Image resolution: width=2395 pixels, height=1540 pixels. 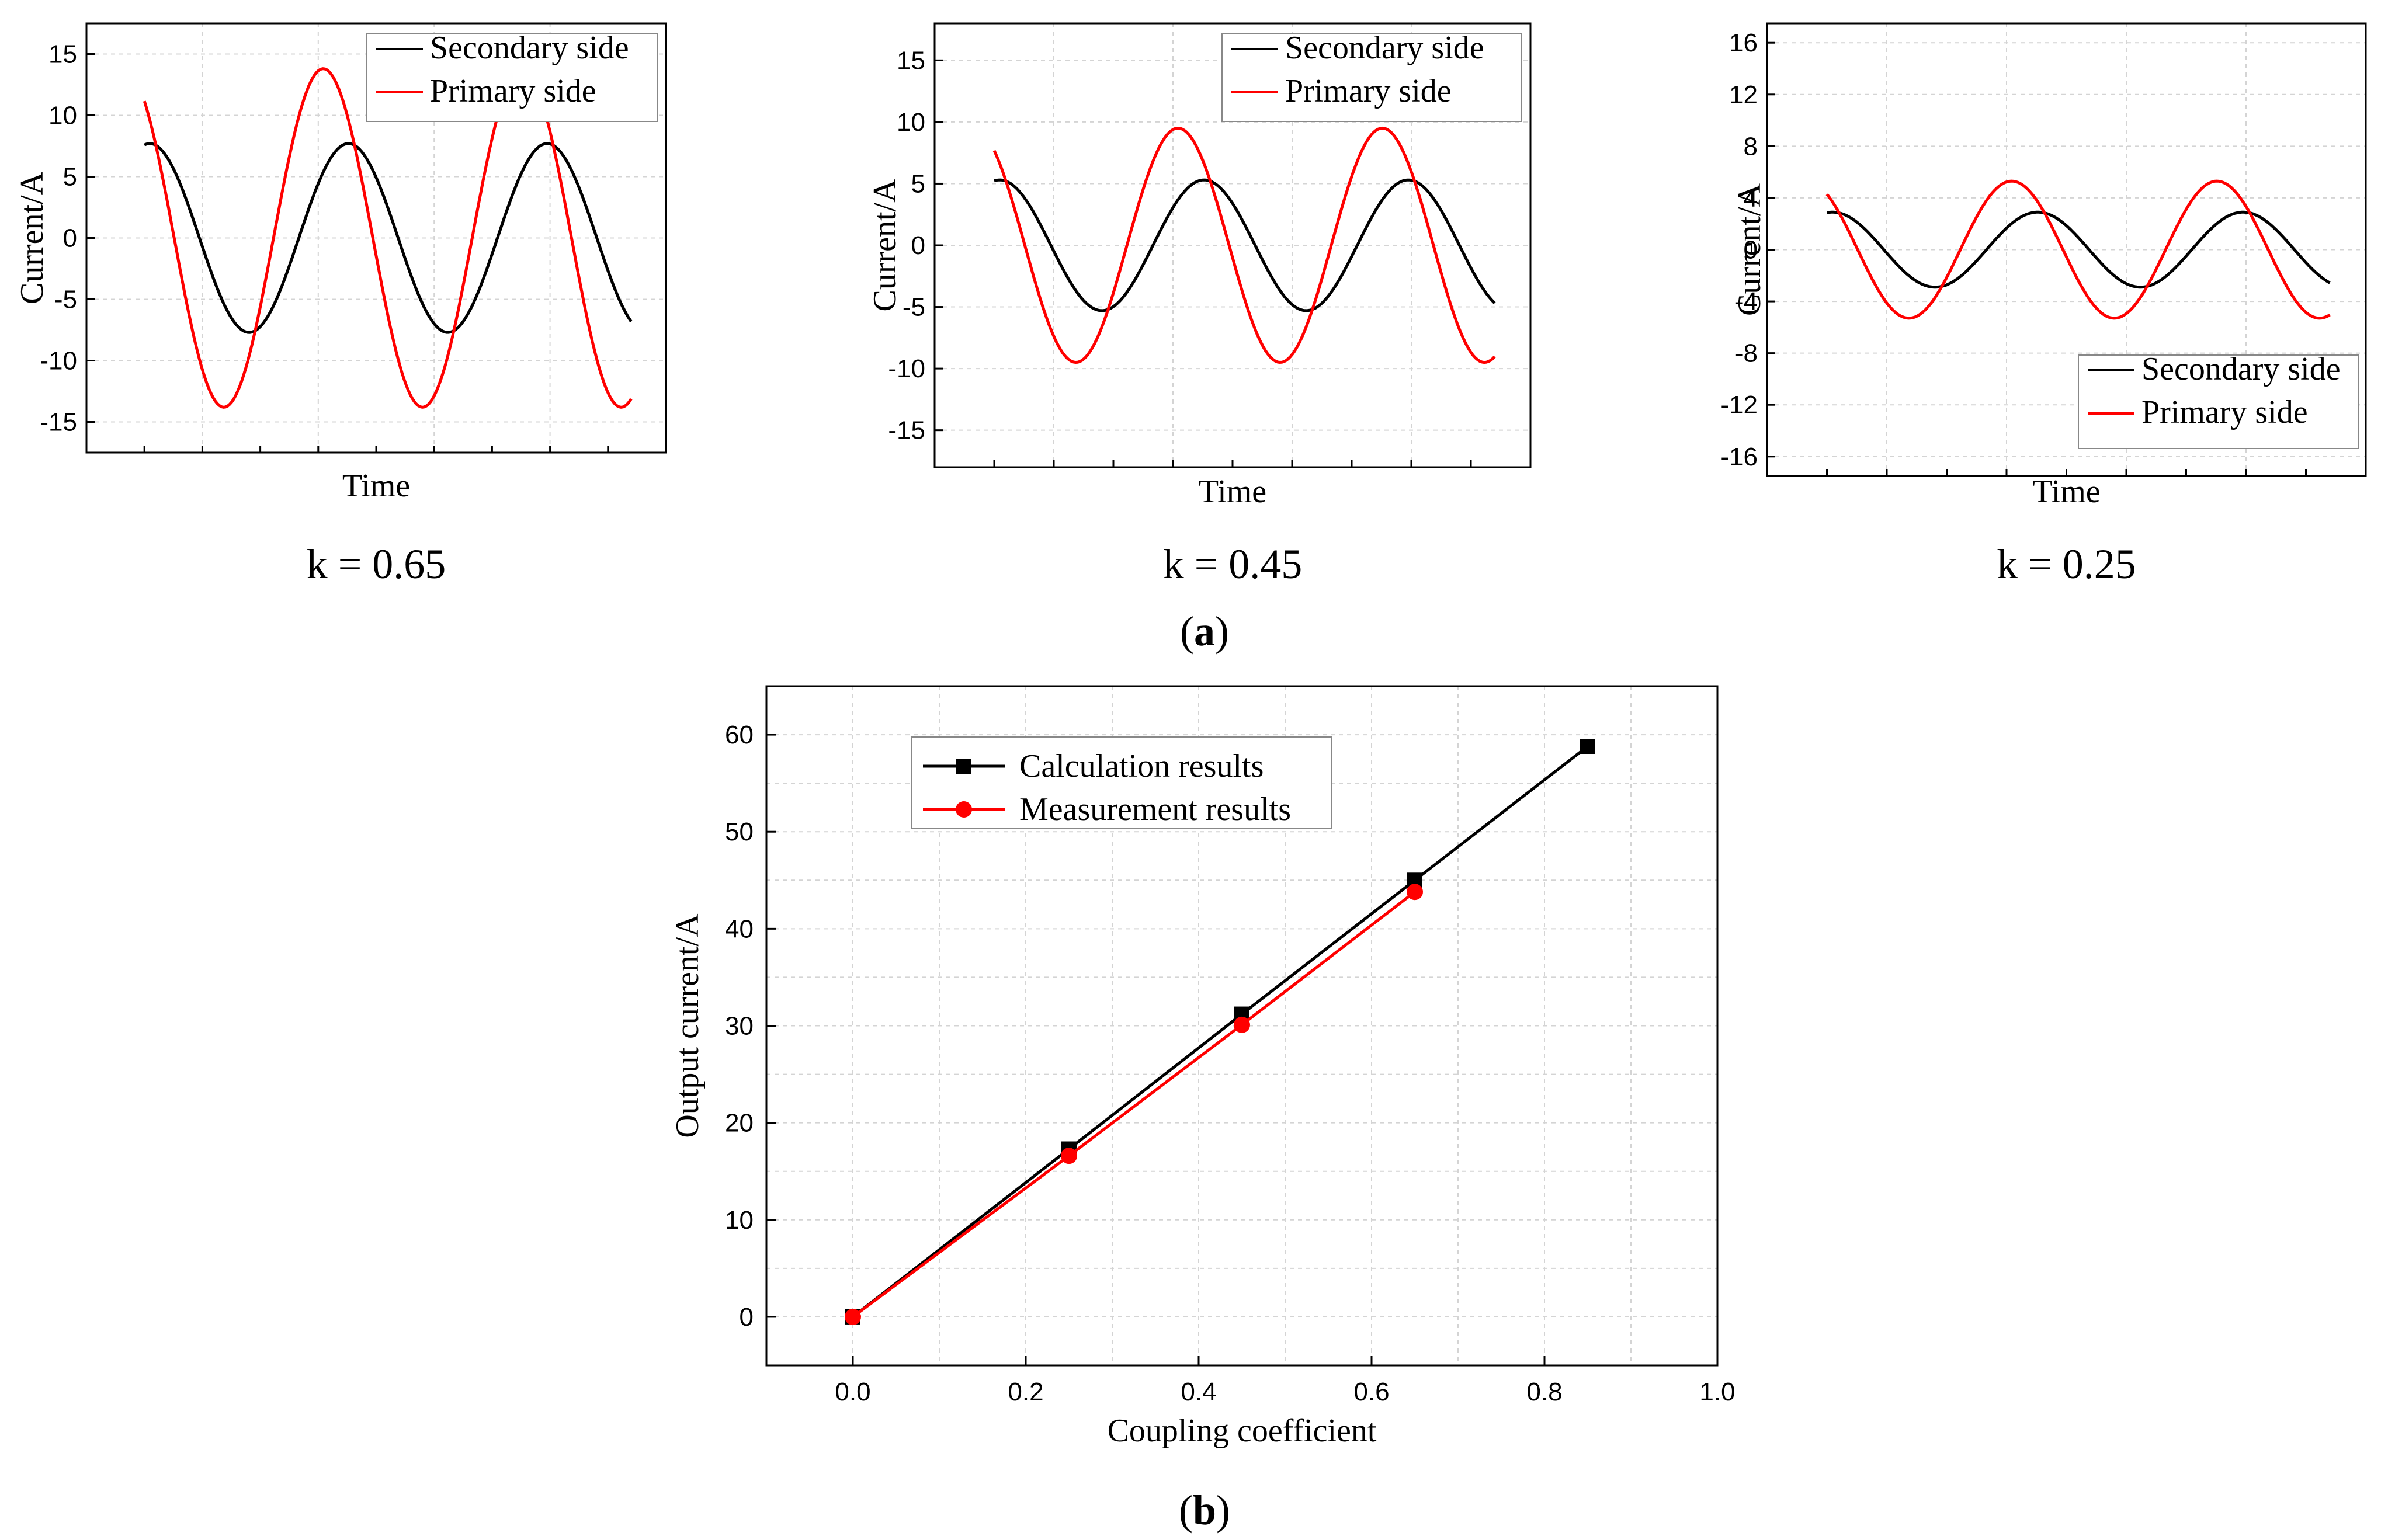 What do you see at coordinates (1155, 809) in the screenshot?
I see `legend-label: Measurement results` at bounding box center [1155, 809].